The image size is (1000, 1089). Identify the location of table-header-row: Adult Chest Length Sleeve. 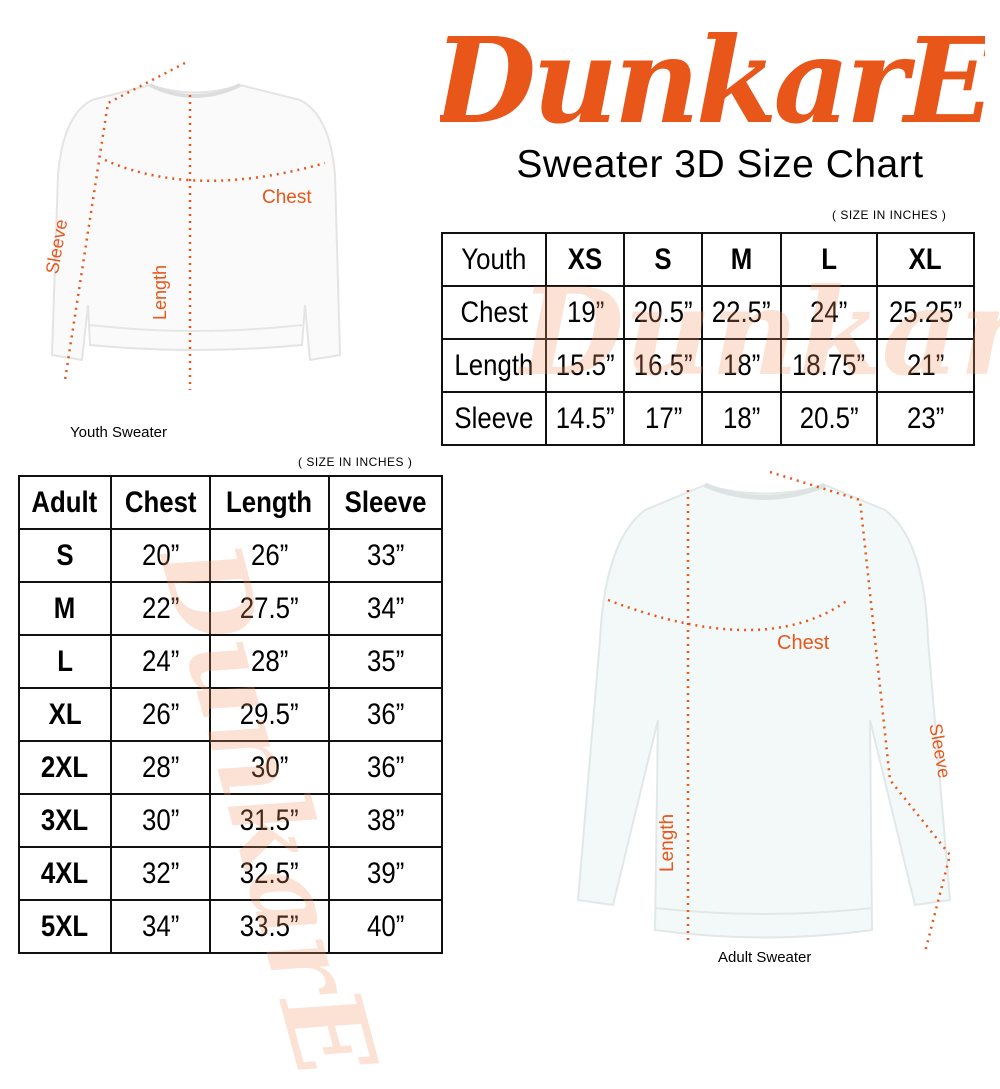
(231, 502).